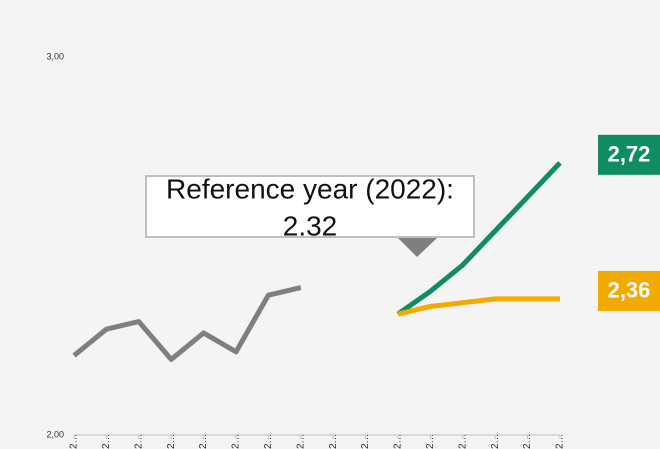  Describe the element at coordinates (55, 434) in the screenshot. I see `y-tick-label: 2,00` at that location.